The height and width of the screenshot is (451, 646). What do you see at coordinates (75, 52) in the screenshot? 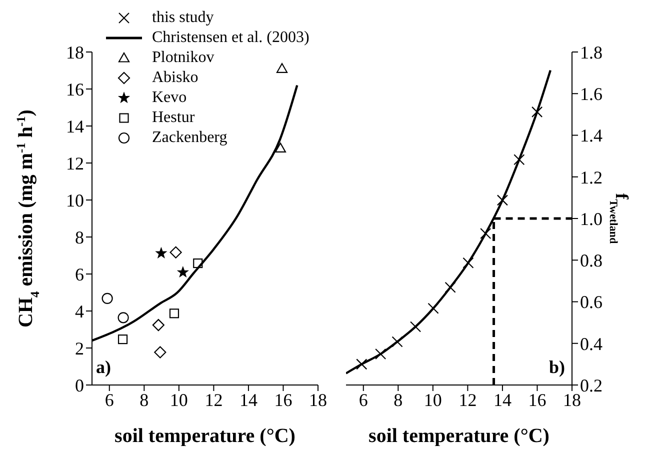
I see `y-tick-label: 18` at bounding box center [75, 52].